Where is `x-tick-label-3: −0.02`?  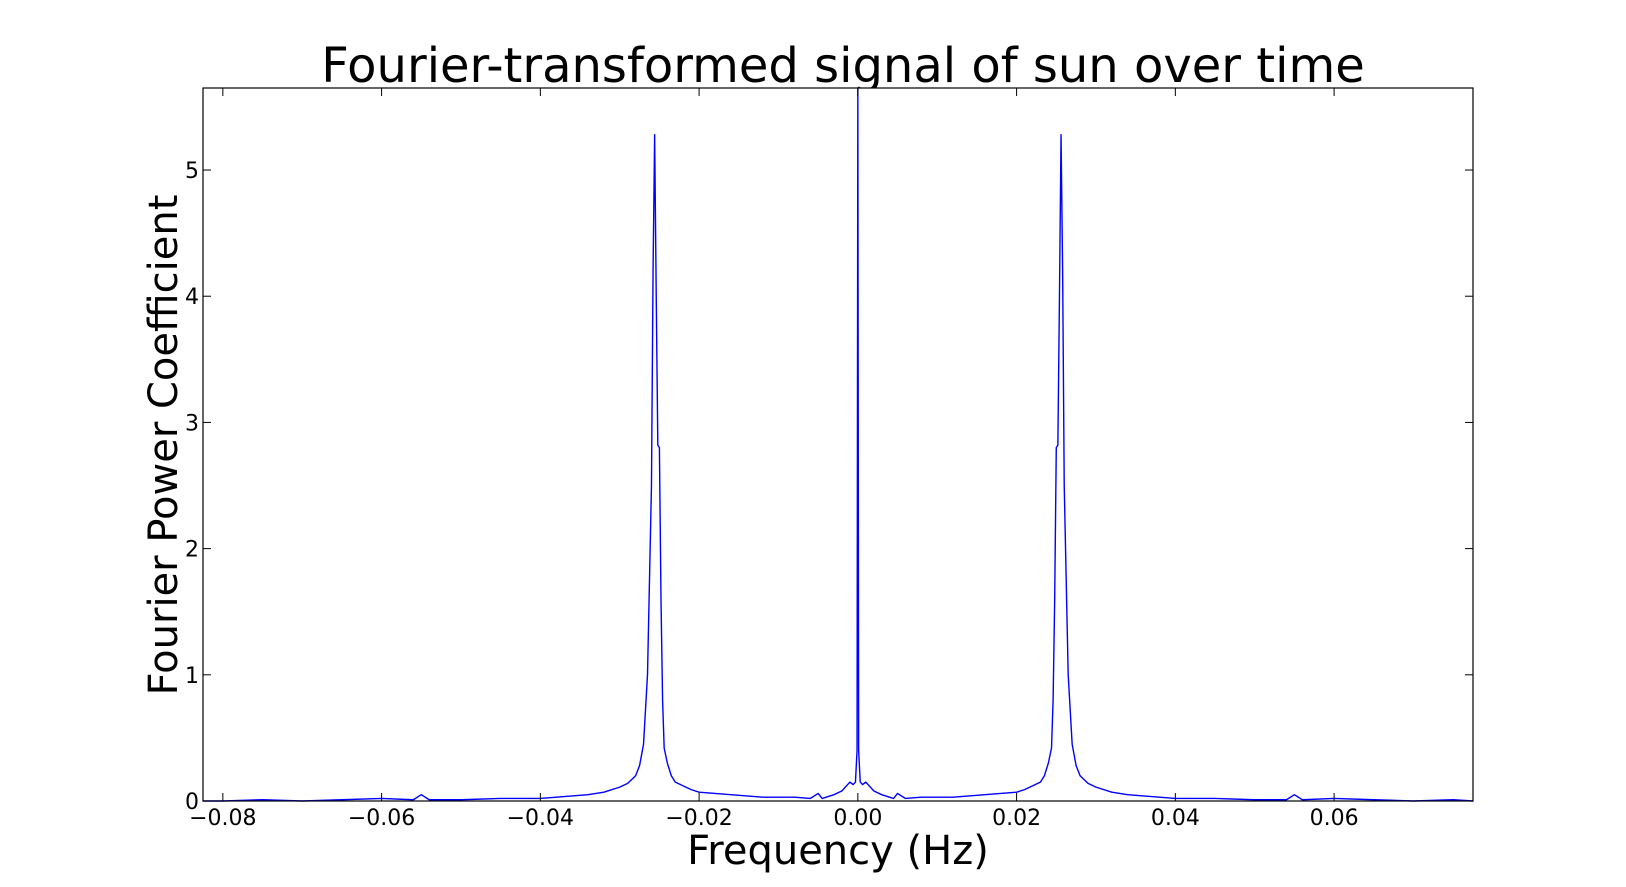
x-tick-label-3: −0.02 is located at coordinates (698, 818).